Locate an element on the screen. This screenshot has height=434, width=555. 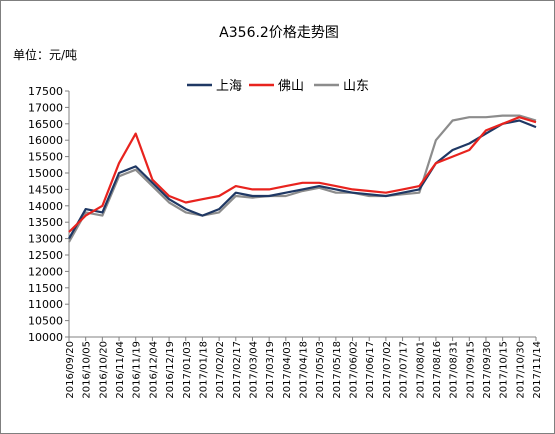
y-tick-label: 11000 is located at coordinates (45, 304).